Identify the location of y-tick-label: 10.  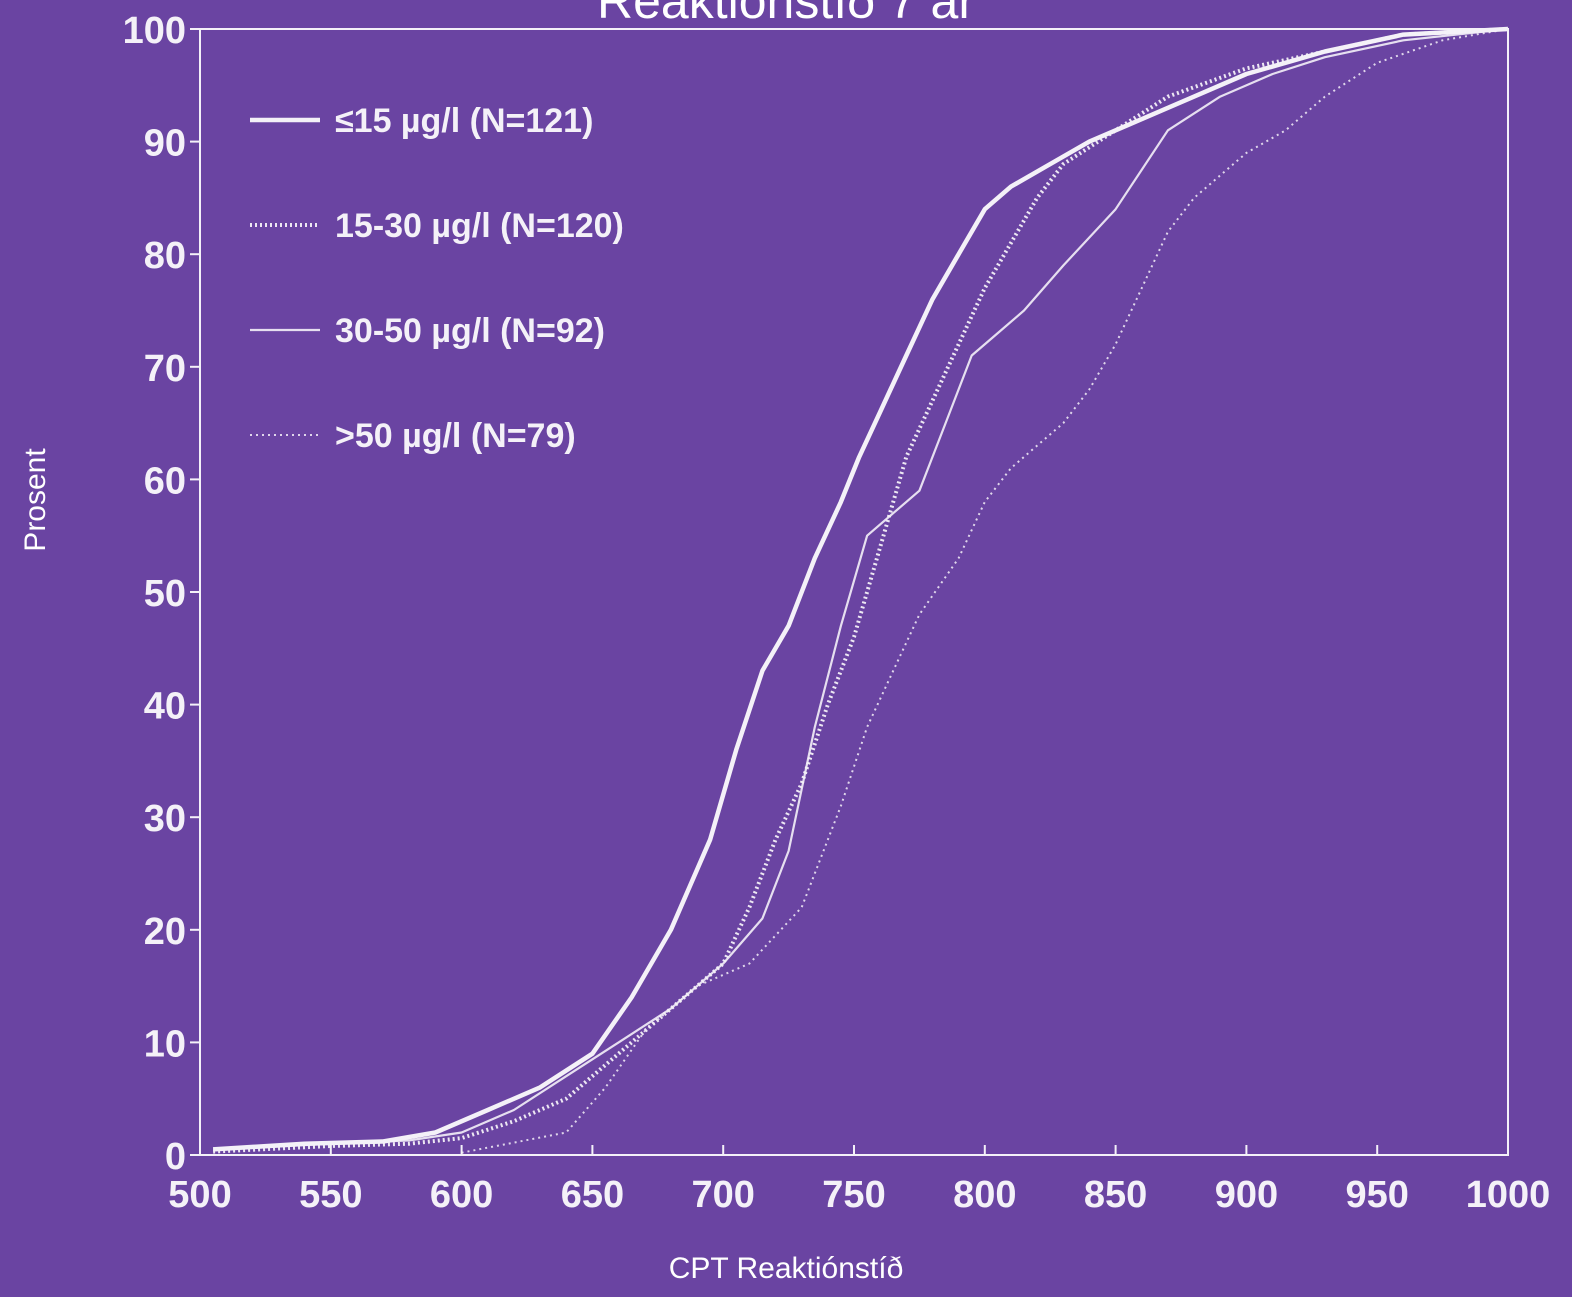
(165, 1044).